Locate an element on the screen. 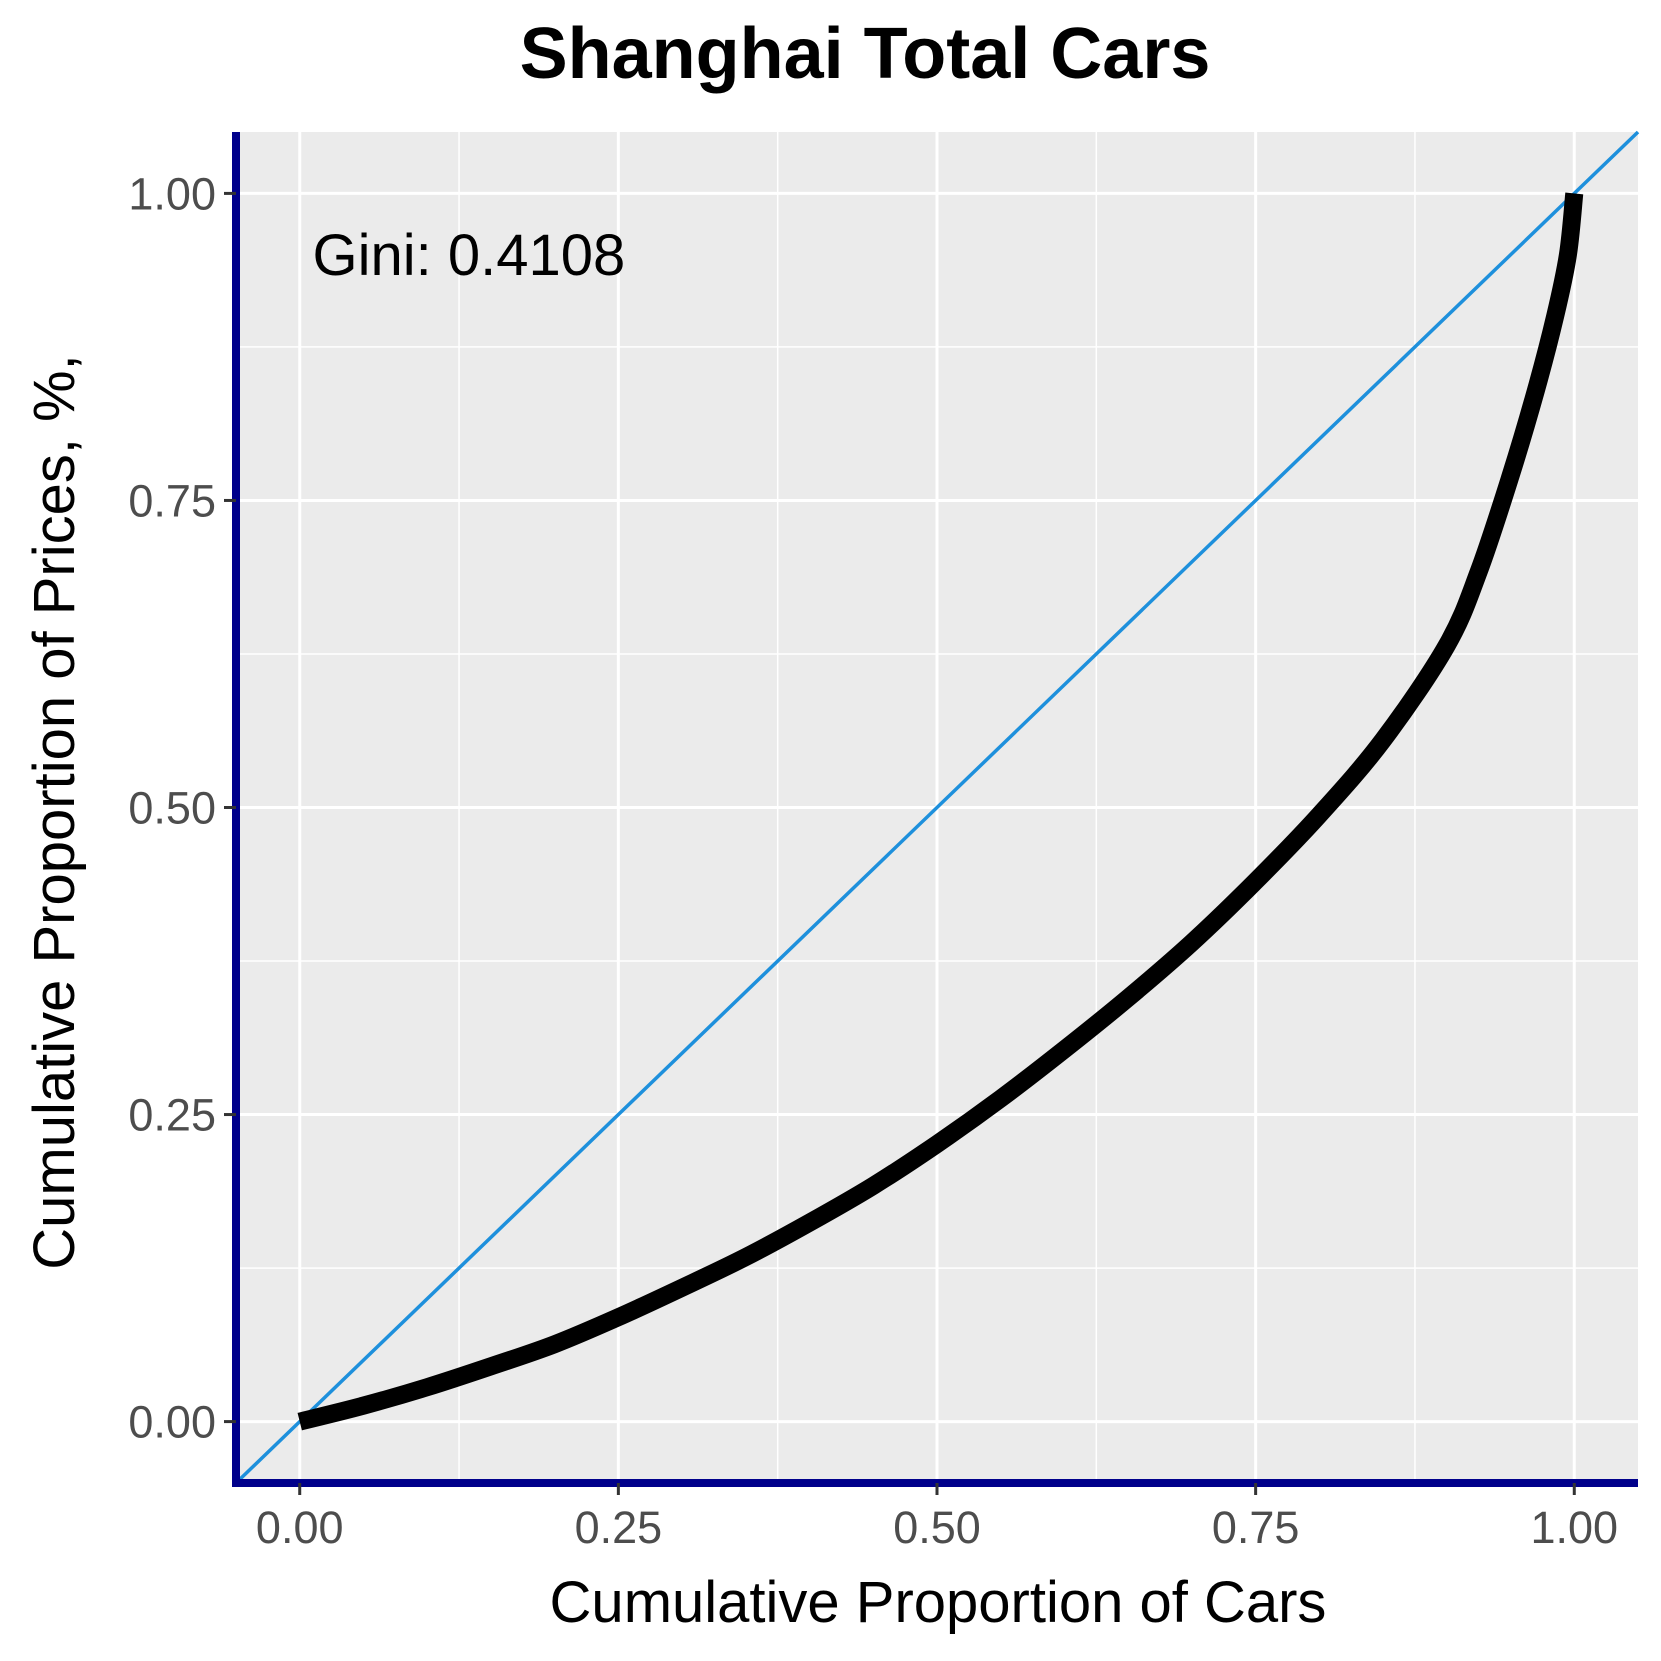 The image size is (1661, 1661). y-tick-label: 0.50 is located at coordinates (172, 808).